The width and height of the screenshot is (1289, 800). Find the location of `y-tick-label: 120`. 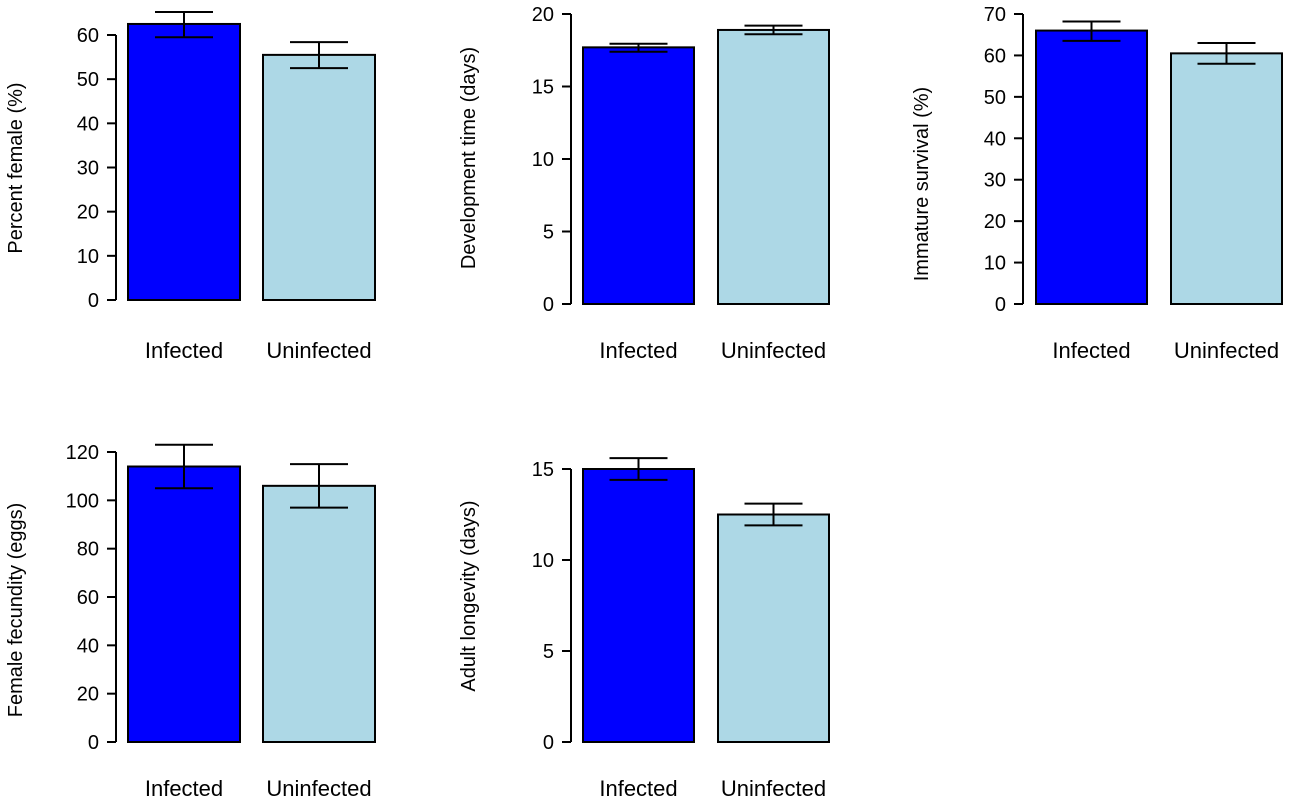

y-tick-label: 120 is located at coordinates (82, 453).